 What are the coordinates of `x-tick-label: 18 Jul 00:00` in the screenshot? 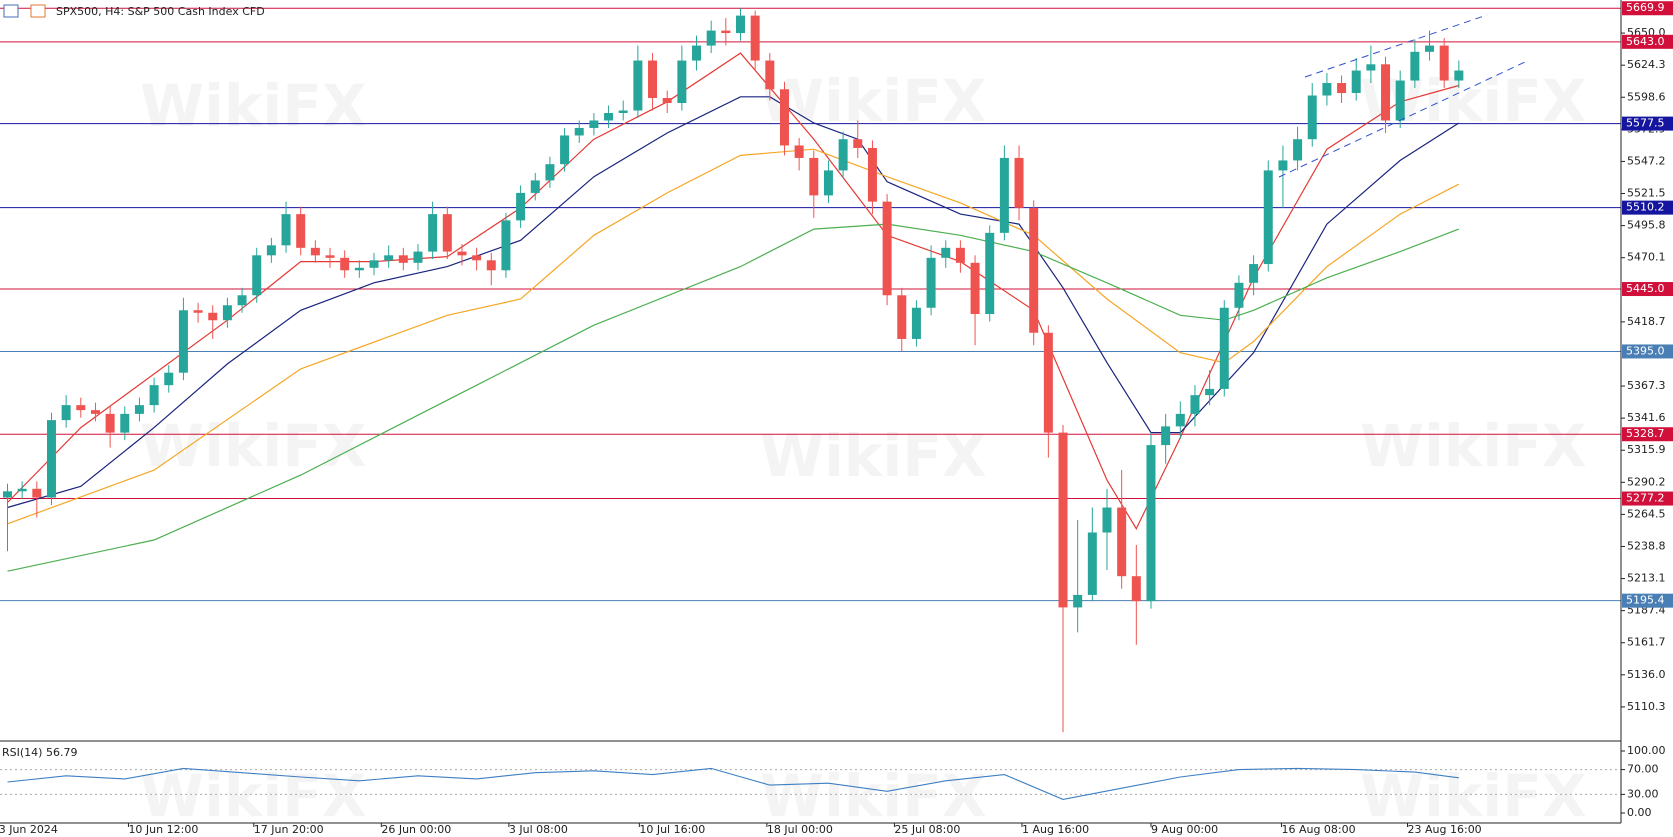 It's located at (800, 829).